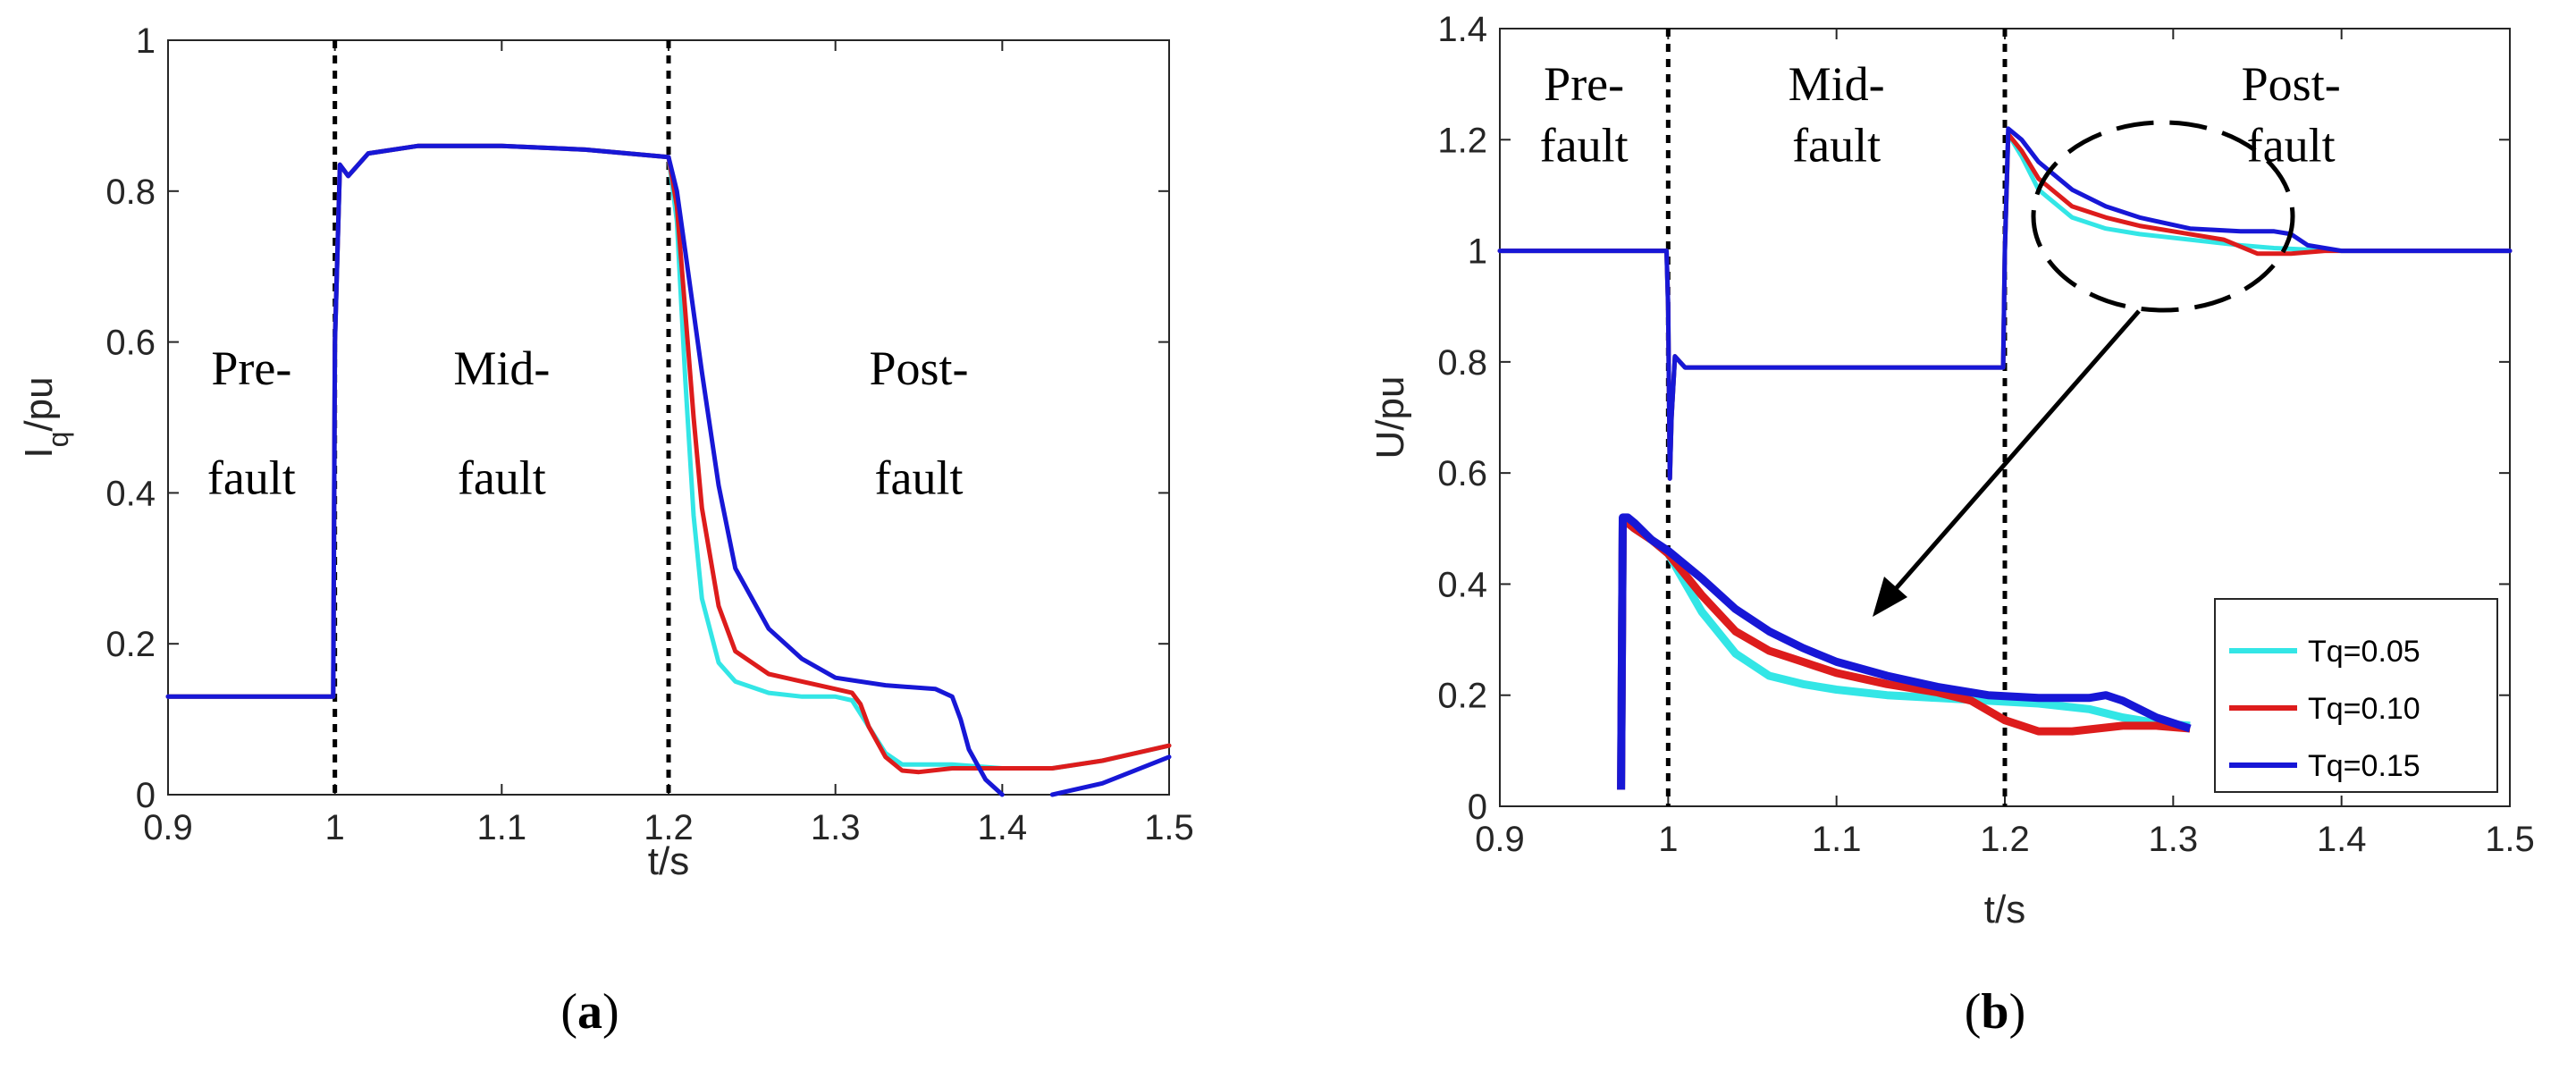 The width and height of the screenshot is (2576, 1070). I want to click on panel-a-caption: (a), so click(590, 1012).